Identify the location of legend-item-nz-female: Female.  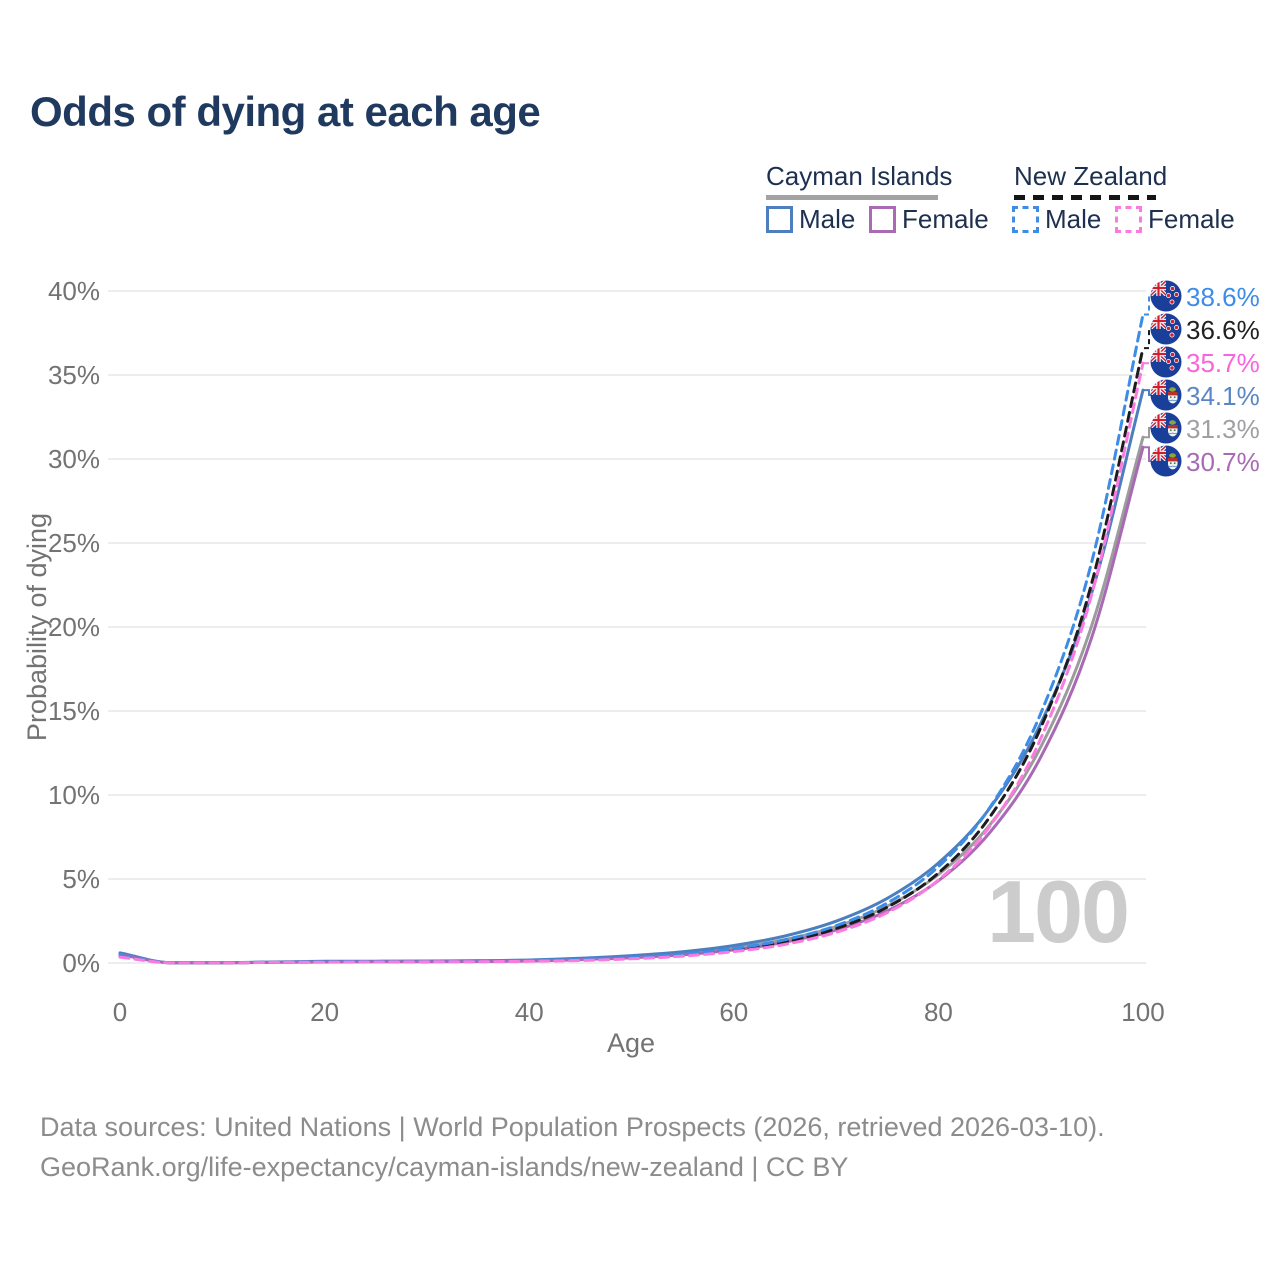
(1175, 218).